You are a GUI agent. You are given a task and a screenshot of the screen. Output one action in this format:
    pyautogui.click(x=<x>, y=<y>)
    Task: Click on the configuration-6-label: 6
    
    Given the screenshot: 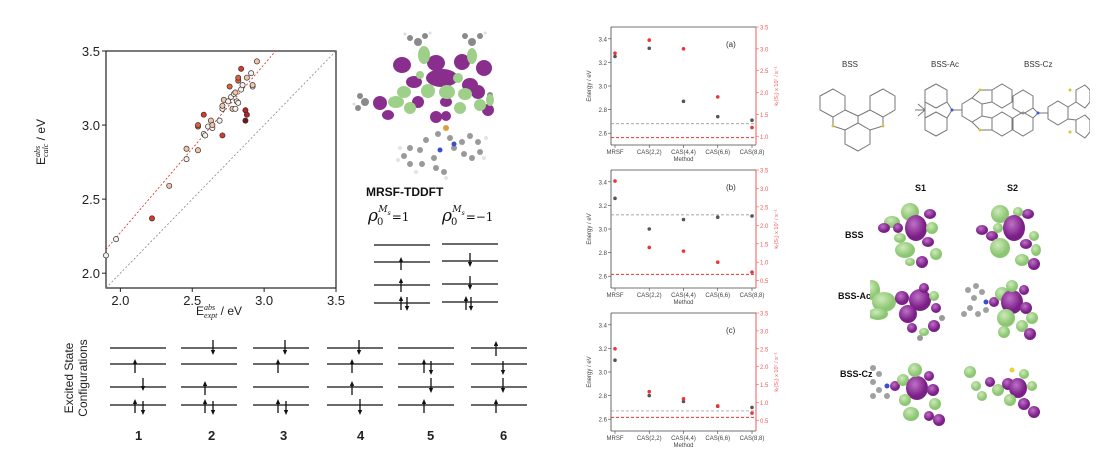 What is the action you would take?
    pyautogui.click(x=504, y=435)
    